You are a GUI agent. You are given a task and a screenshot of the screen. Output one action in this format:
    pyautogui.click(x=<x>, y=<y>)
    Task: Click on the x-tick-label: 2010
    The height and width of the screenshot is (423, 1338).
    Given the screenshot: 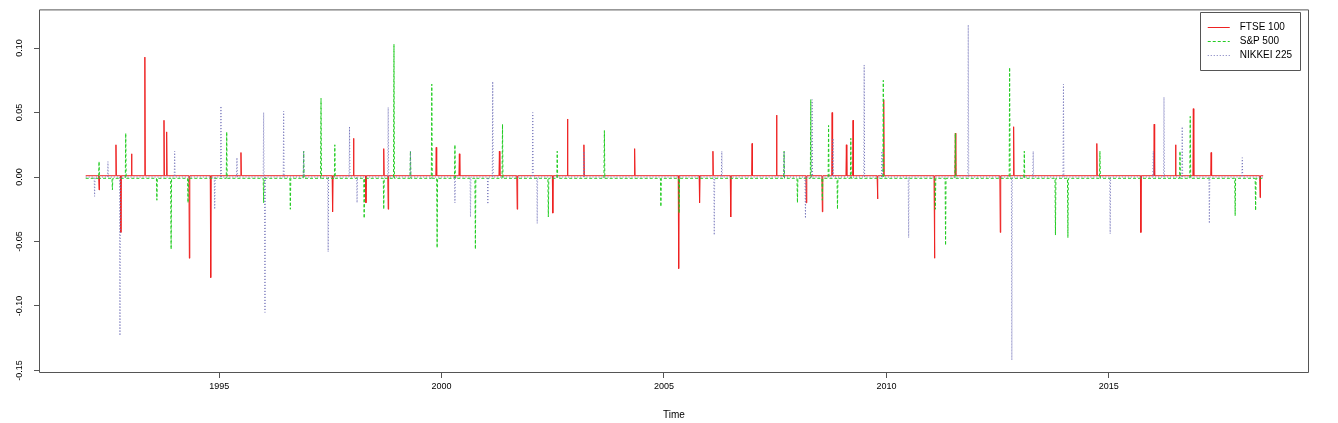 What is the action you would take?
    pyautogui.click(x=886, y=385)
    